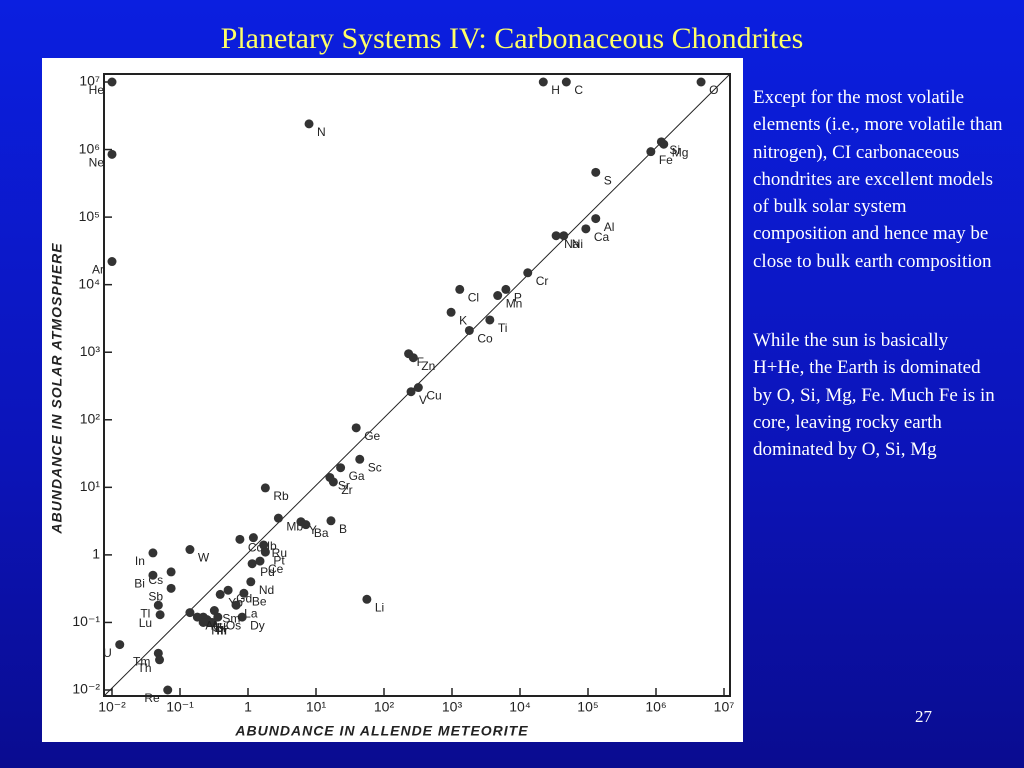 The height and width of the screenshot is (768, 1024). Describe the element at coordinates (555, 90) in the screenshot. I see `point-label: H` at that location.